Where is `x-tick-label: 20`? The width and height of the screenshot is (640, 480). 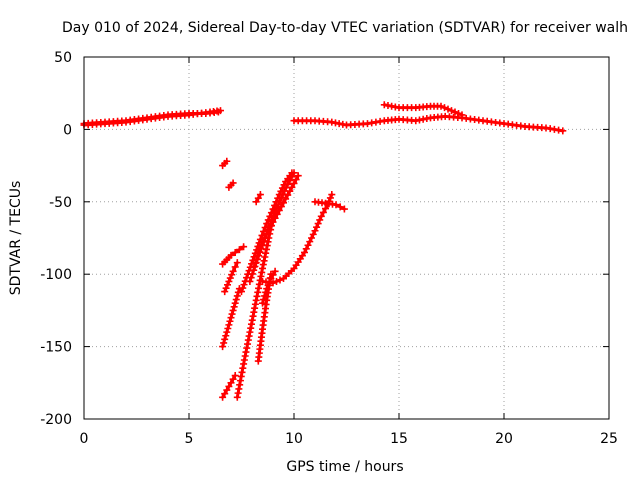
x-tick-label: 20 is located at coordinates (504, 439).